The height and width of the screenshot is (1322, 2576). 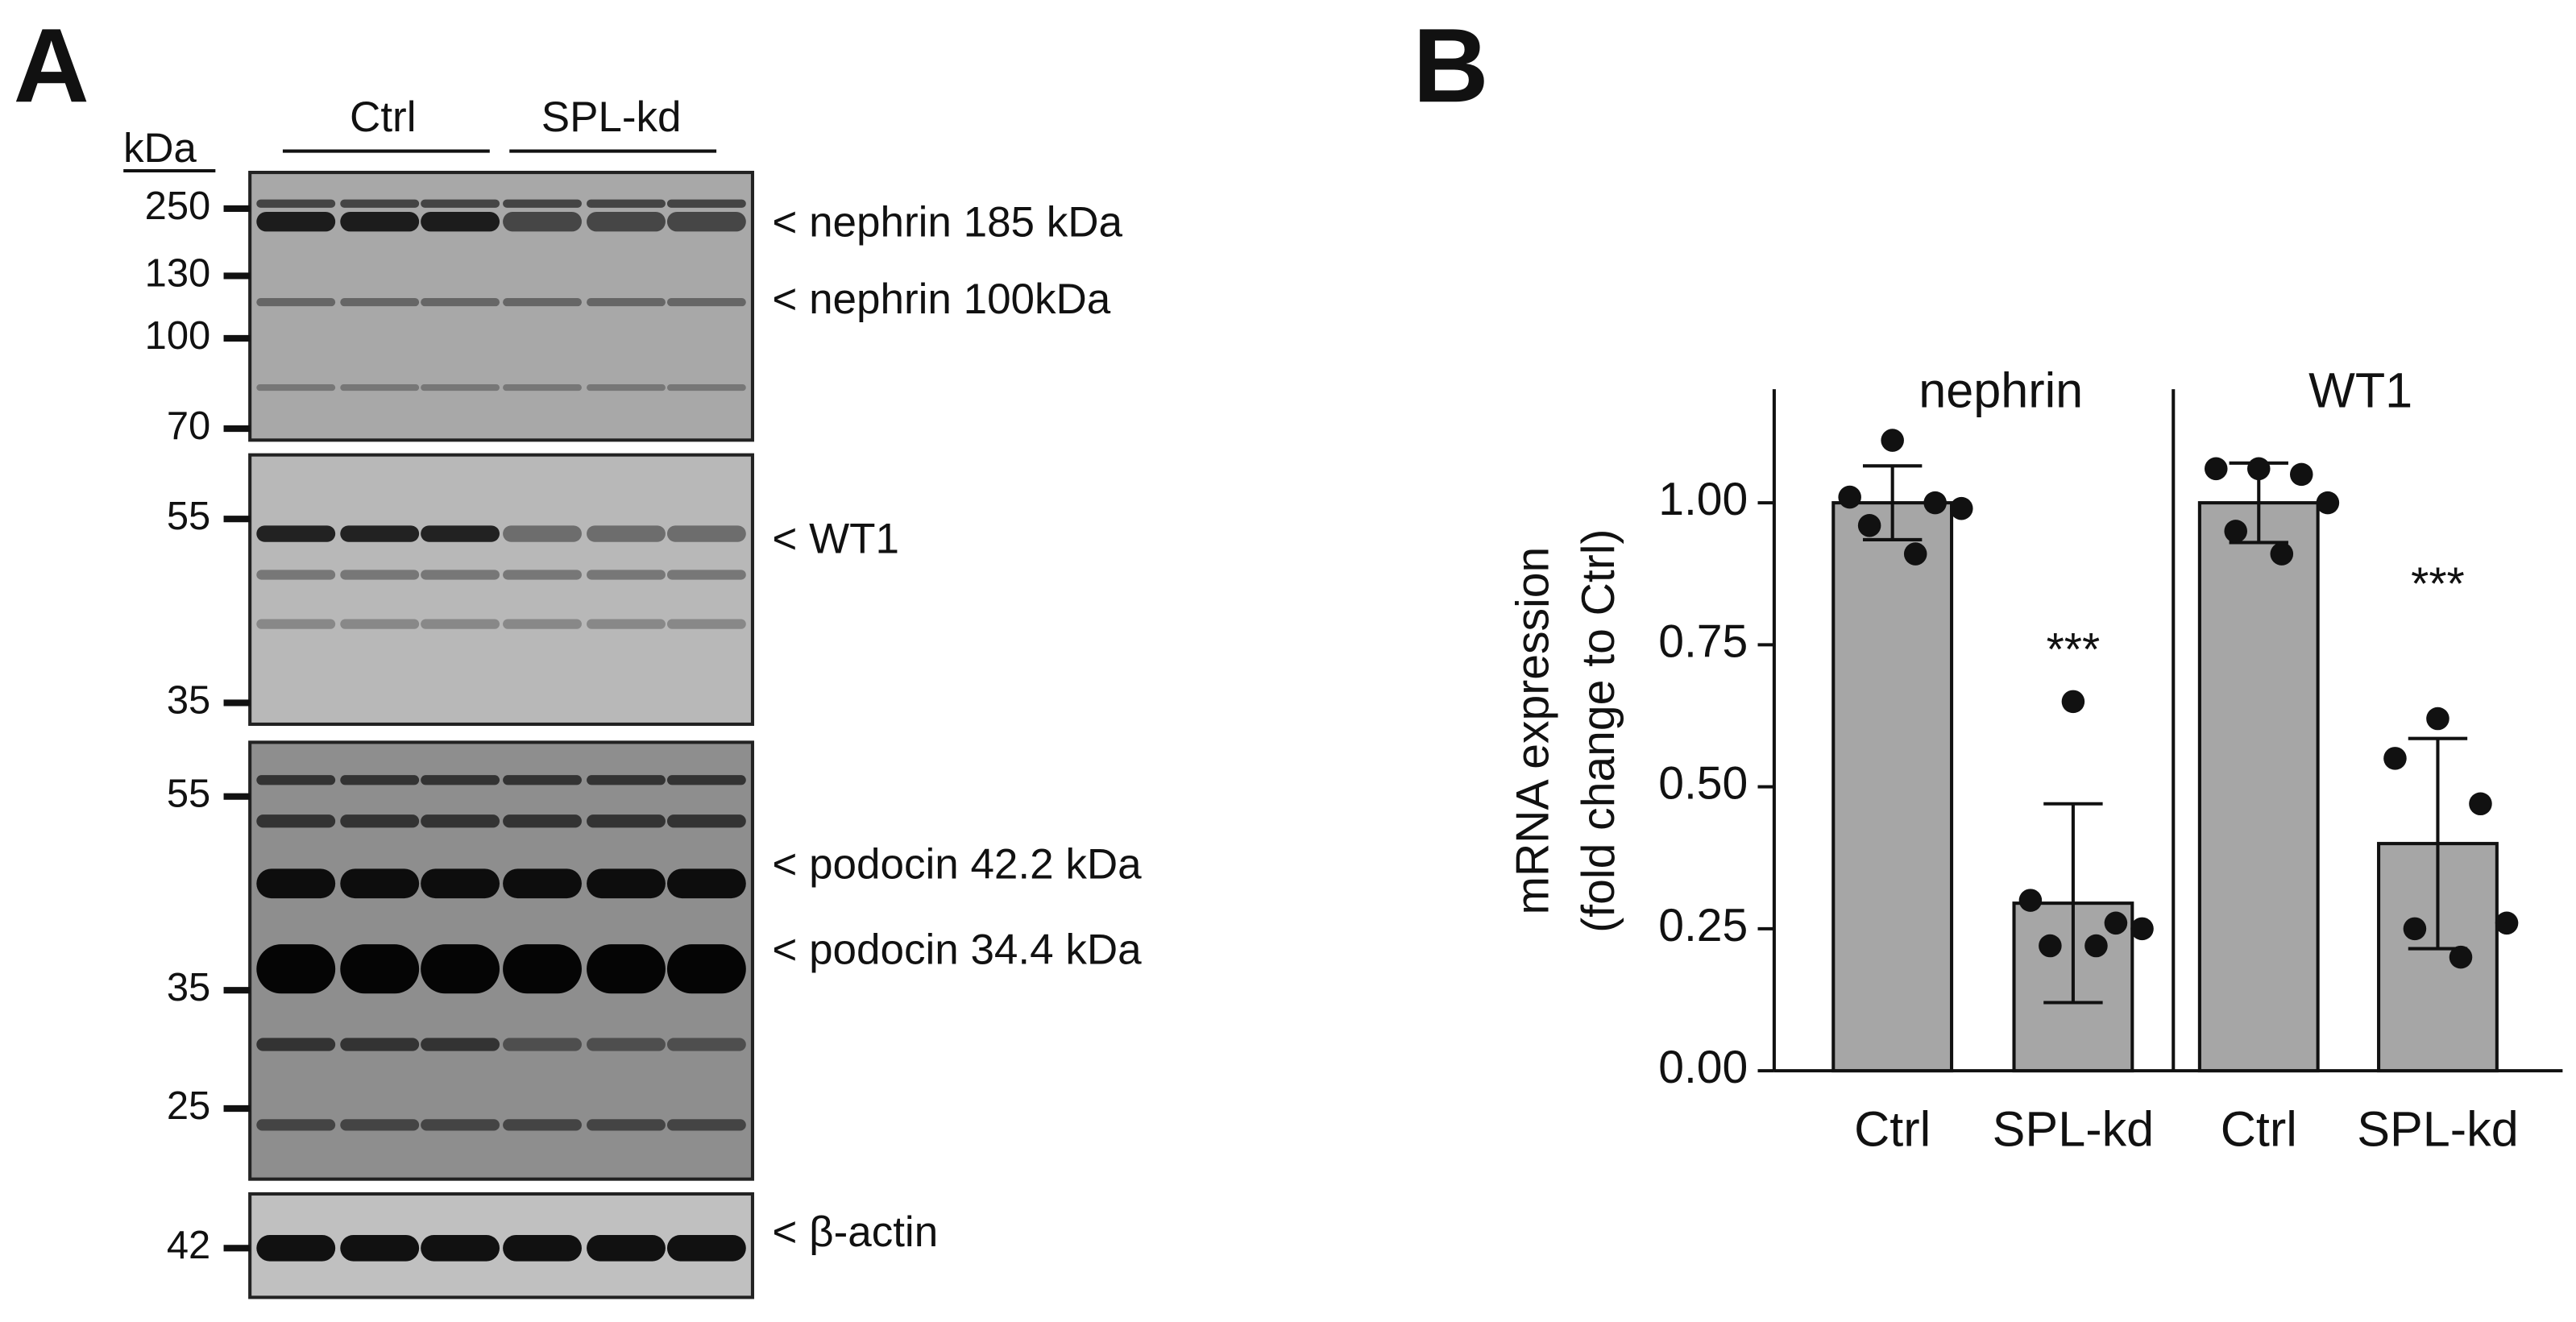 I want to click on unit-label: kDa, so click(x=160, y=148).